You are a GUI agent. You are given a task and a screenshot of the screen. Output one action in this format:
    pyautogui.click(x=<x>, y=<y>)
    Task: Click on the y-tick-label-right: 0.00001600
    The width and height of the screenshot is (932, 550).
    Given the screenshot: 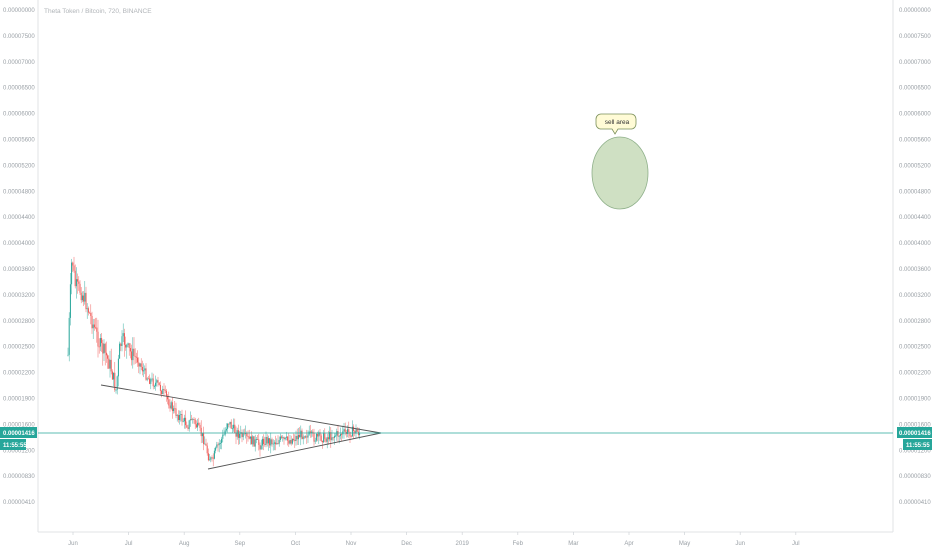 What is the action you would take?
    pyautogui.click(x=915, y=425)
    